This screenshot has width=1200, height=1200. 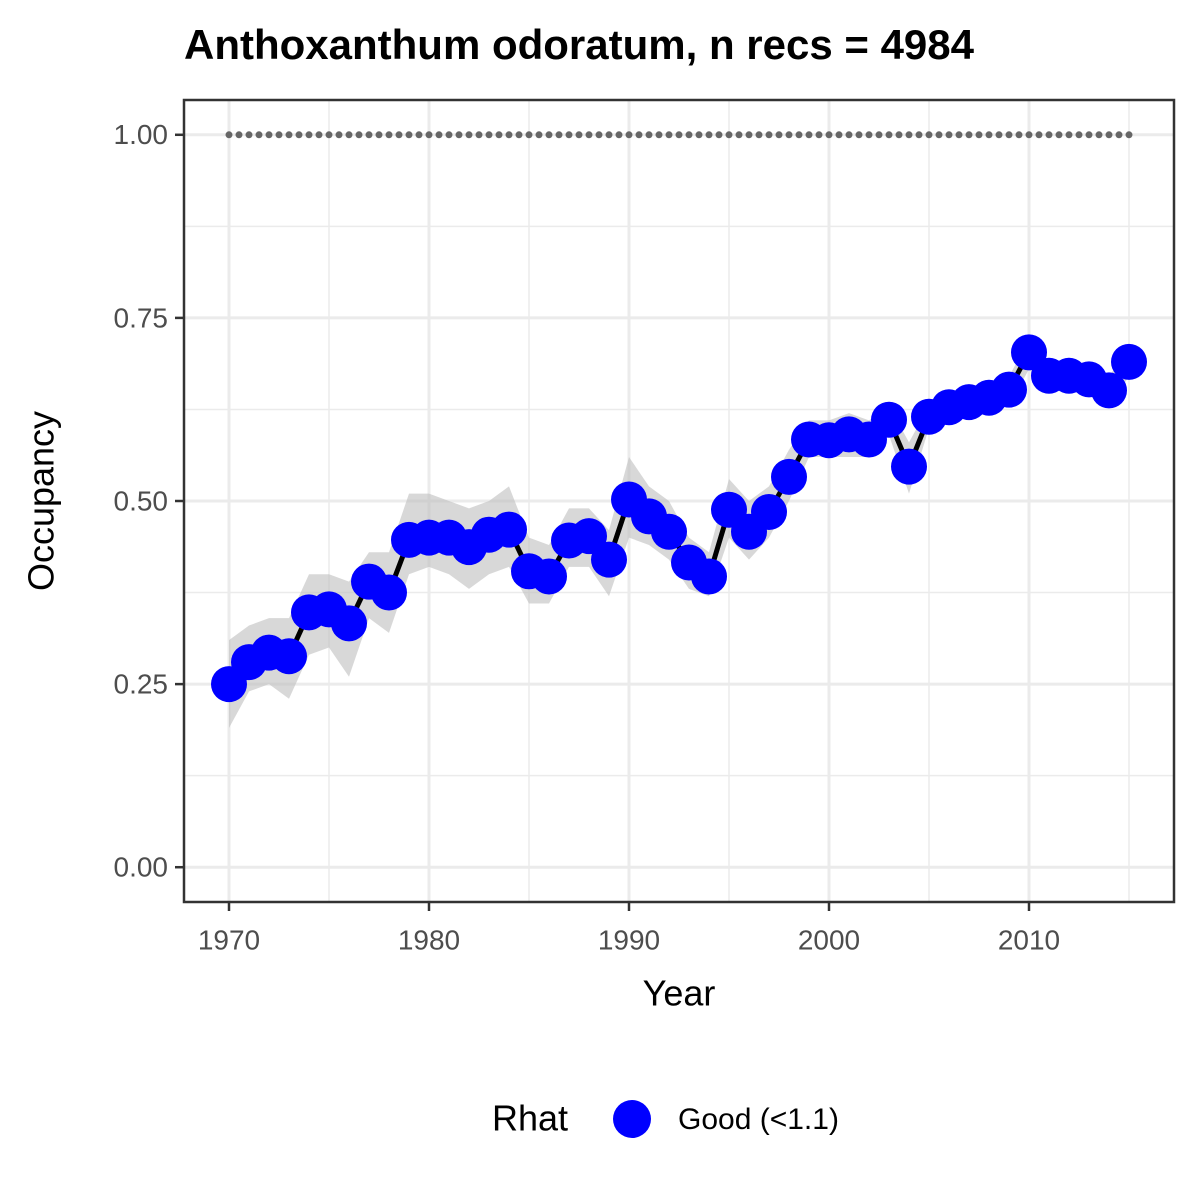 What do you see at coordinates (229, 939) in the screenshot?
I see `x-tick-label: 1970` at bounding box center [229, 939].